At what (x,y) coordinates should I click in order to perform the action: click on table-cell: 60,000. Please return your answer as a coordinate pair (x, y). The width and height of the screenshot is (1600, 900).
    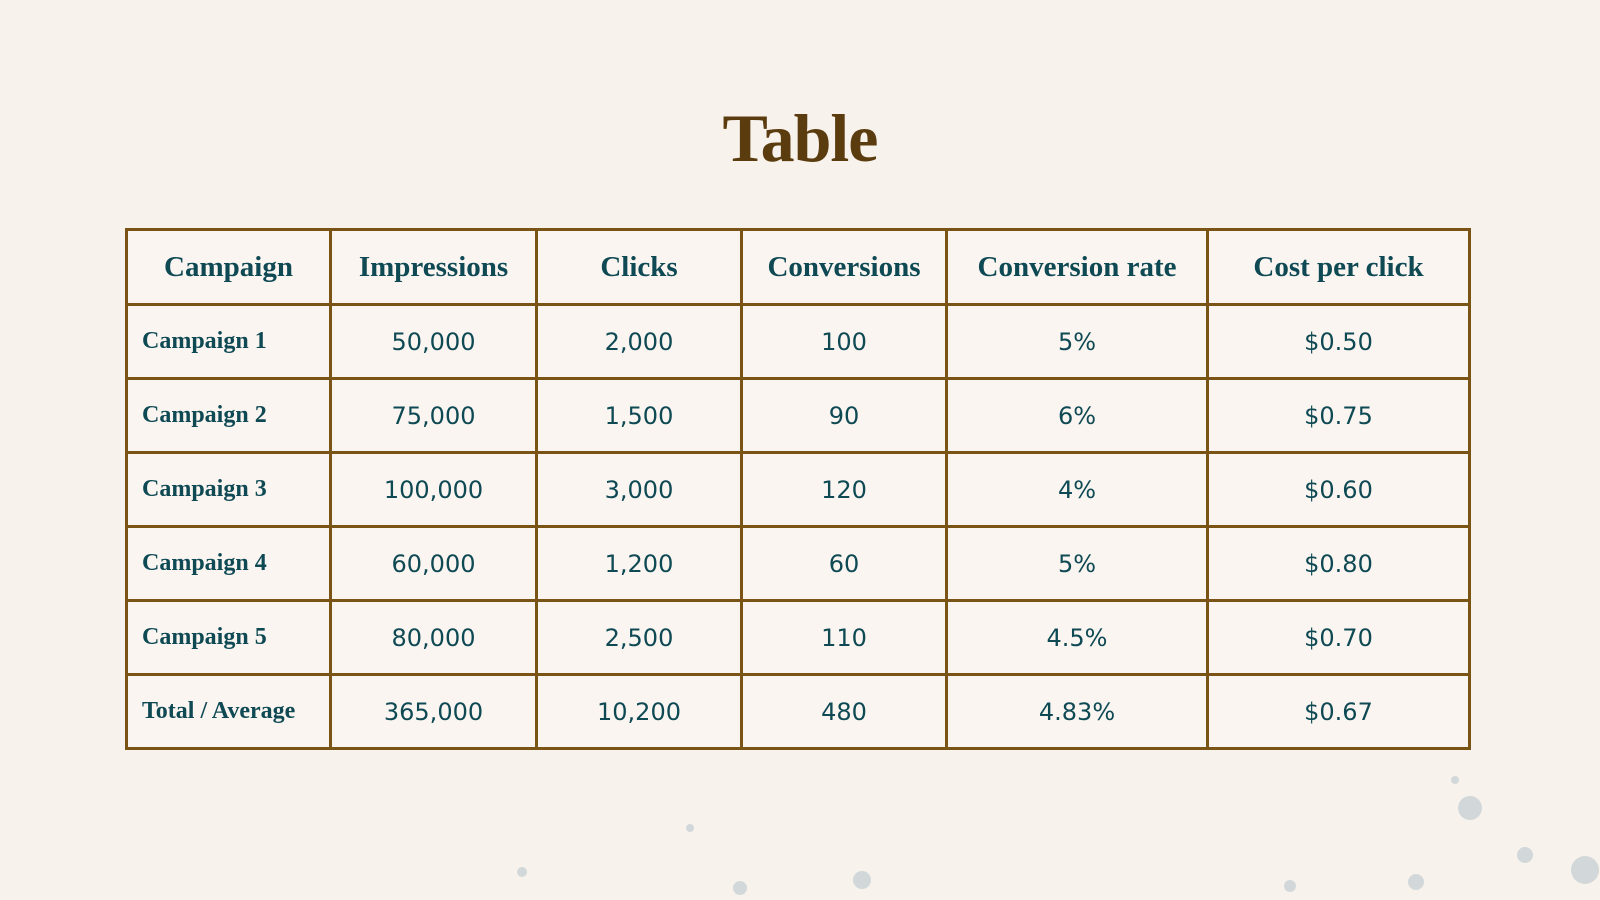
    Looking at the image, I should click on (433, 563).